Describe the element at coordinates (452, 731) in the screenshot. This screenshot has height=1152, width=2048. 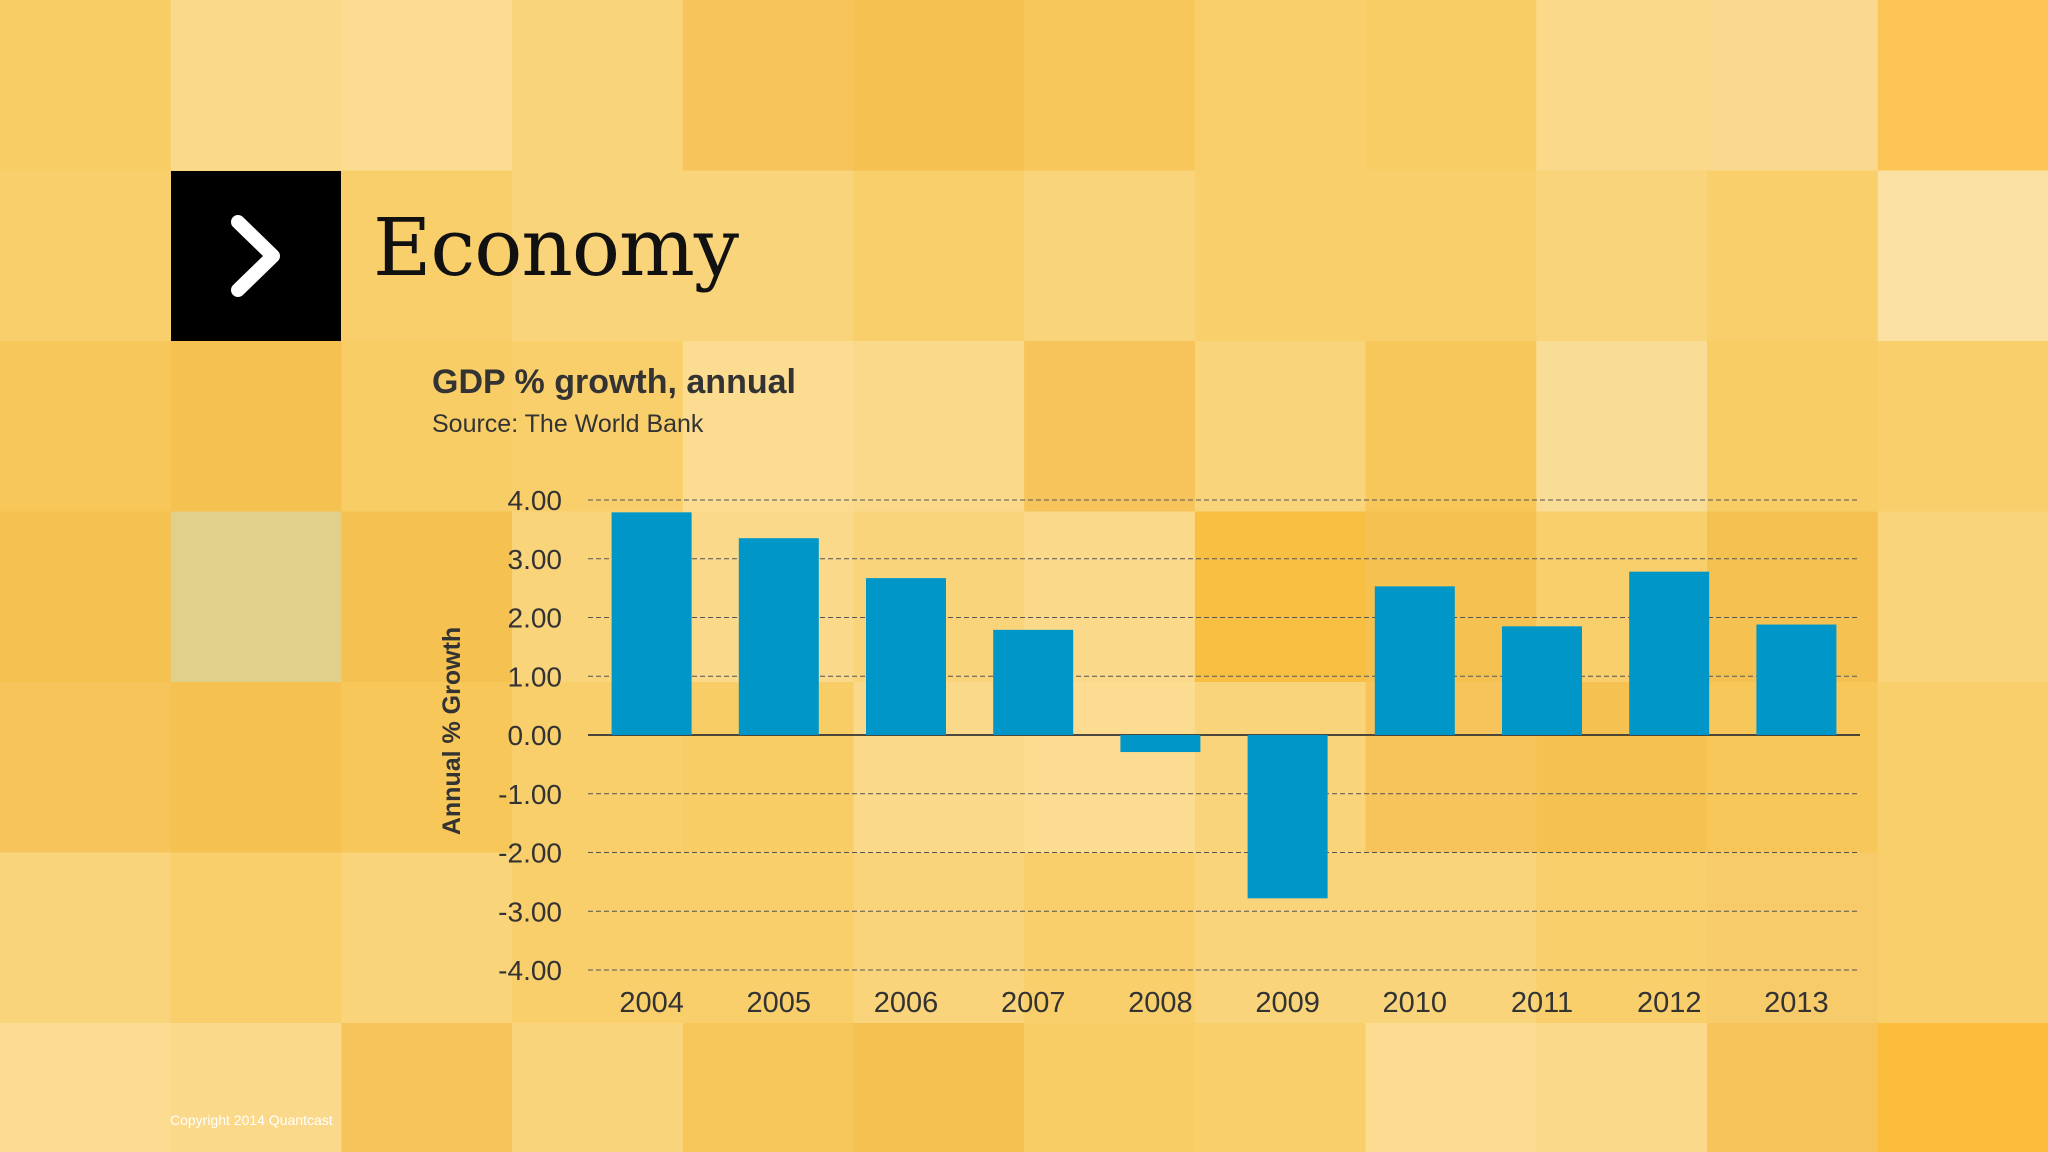
I see `y-axis-label: Annual % Growth` at that location.